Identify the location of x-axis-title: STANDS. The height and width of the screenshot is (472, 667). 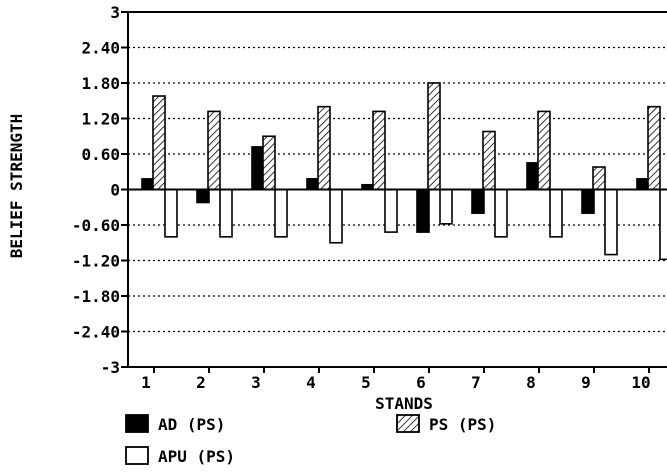
(404, 403).